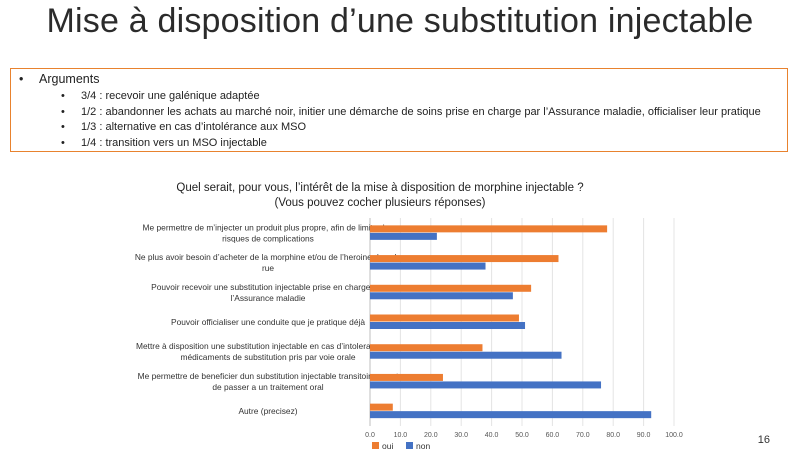 The width and height of the screenshot is (800, 462). Describe the element at coordinates (613, 435) in the screenshot. I see `x-tick-label: 80.0` at that location.